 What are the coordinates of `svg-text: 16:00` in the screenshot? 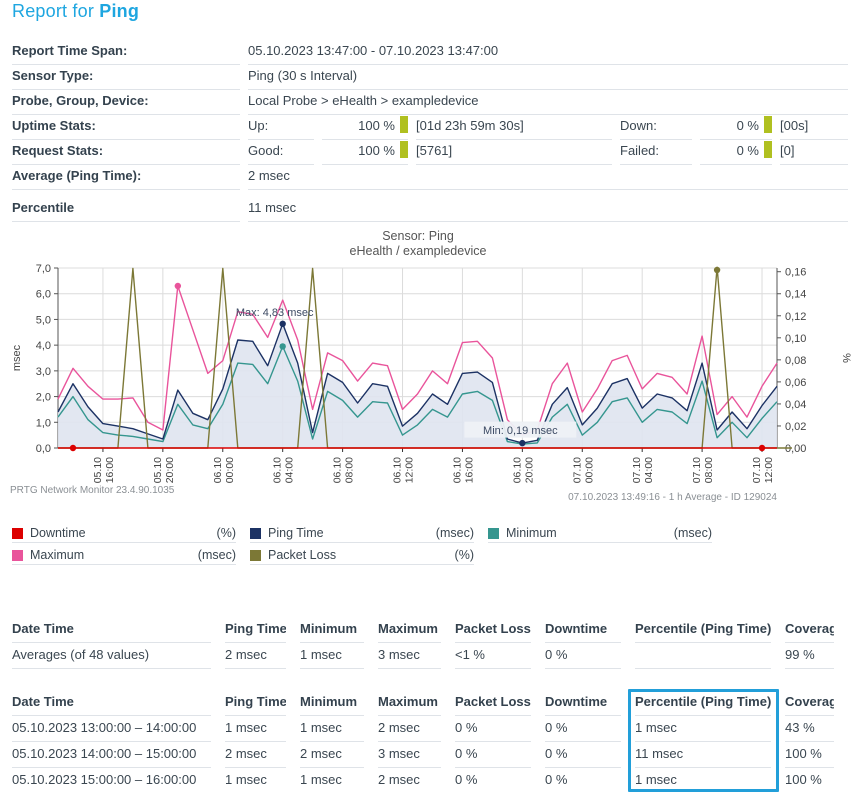 It's located at (110, 470).